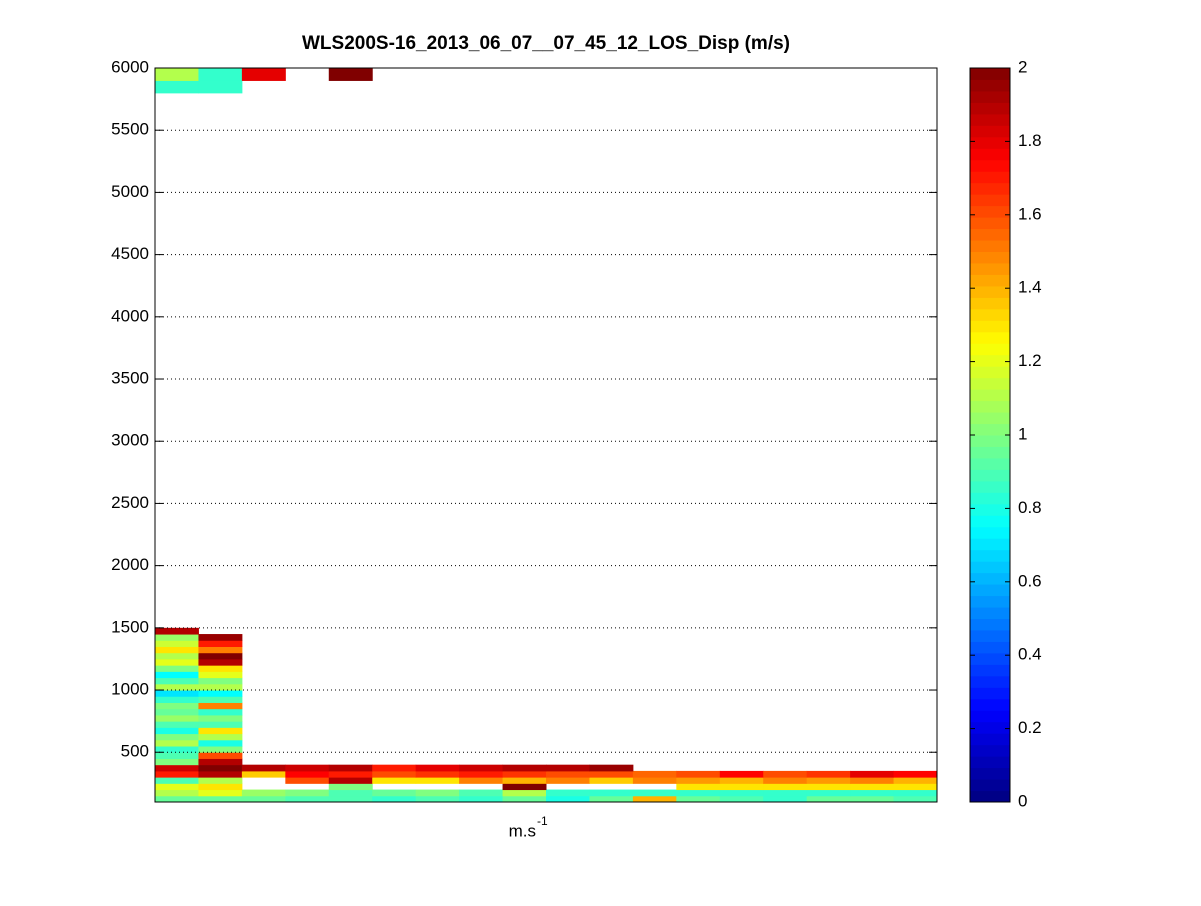  What do you see at coordinates (130, 689) in the screenshot?
I see `y-tick-label: 1000` at bounding box center [130, 689].